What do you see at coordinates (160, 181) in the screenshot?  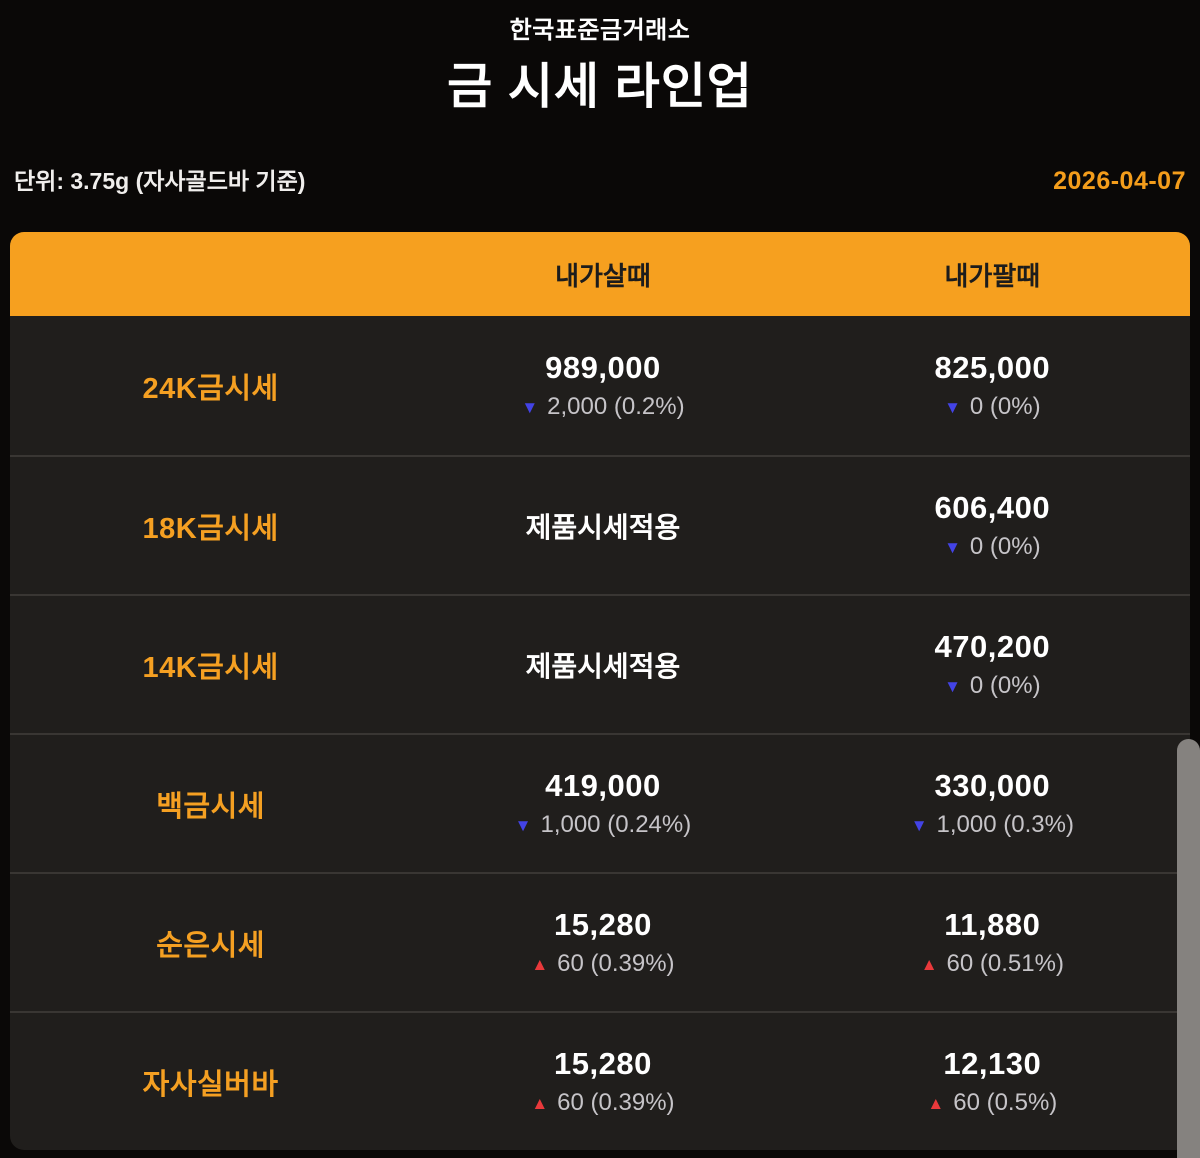 I see `unit-label: 단위: 3.75g (자사골드바 기준)` at bounding box center [160, 181].